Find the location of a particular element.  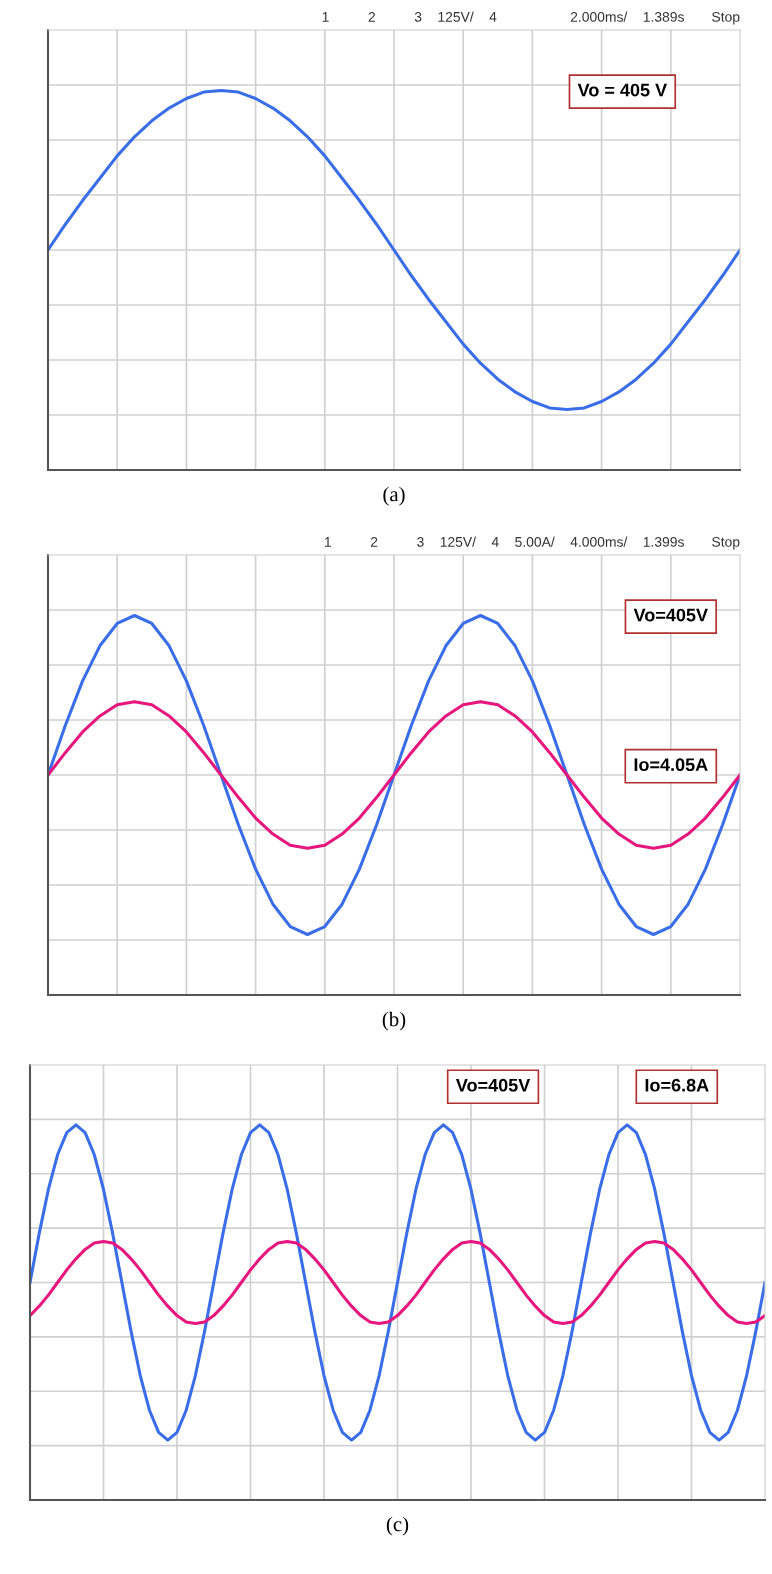

annotation: Vo = 405 V is located at coordinates (622, 90).